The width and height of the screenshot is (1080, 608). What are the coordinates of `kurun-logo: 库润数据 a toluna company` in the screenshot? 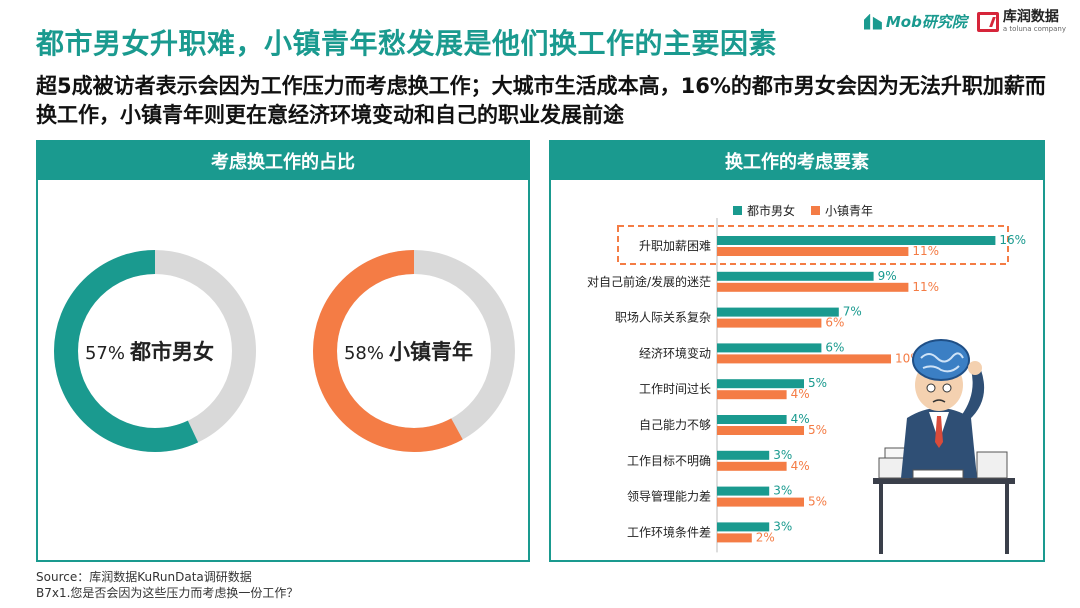 It's located at (1021, 21).